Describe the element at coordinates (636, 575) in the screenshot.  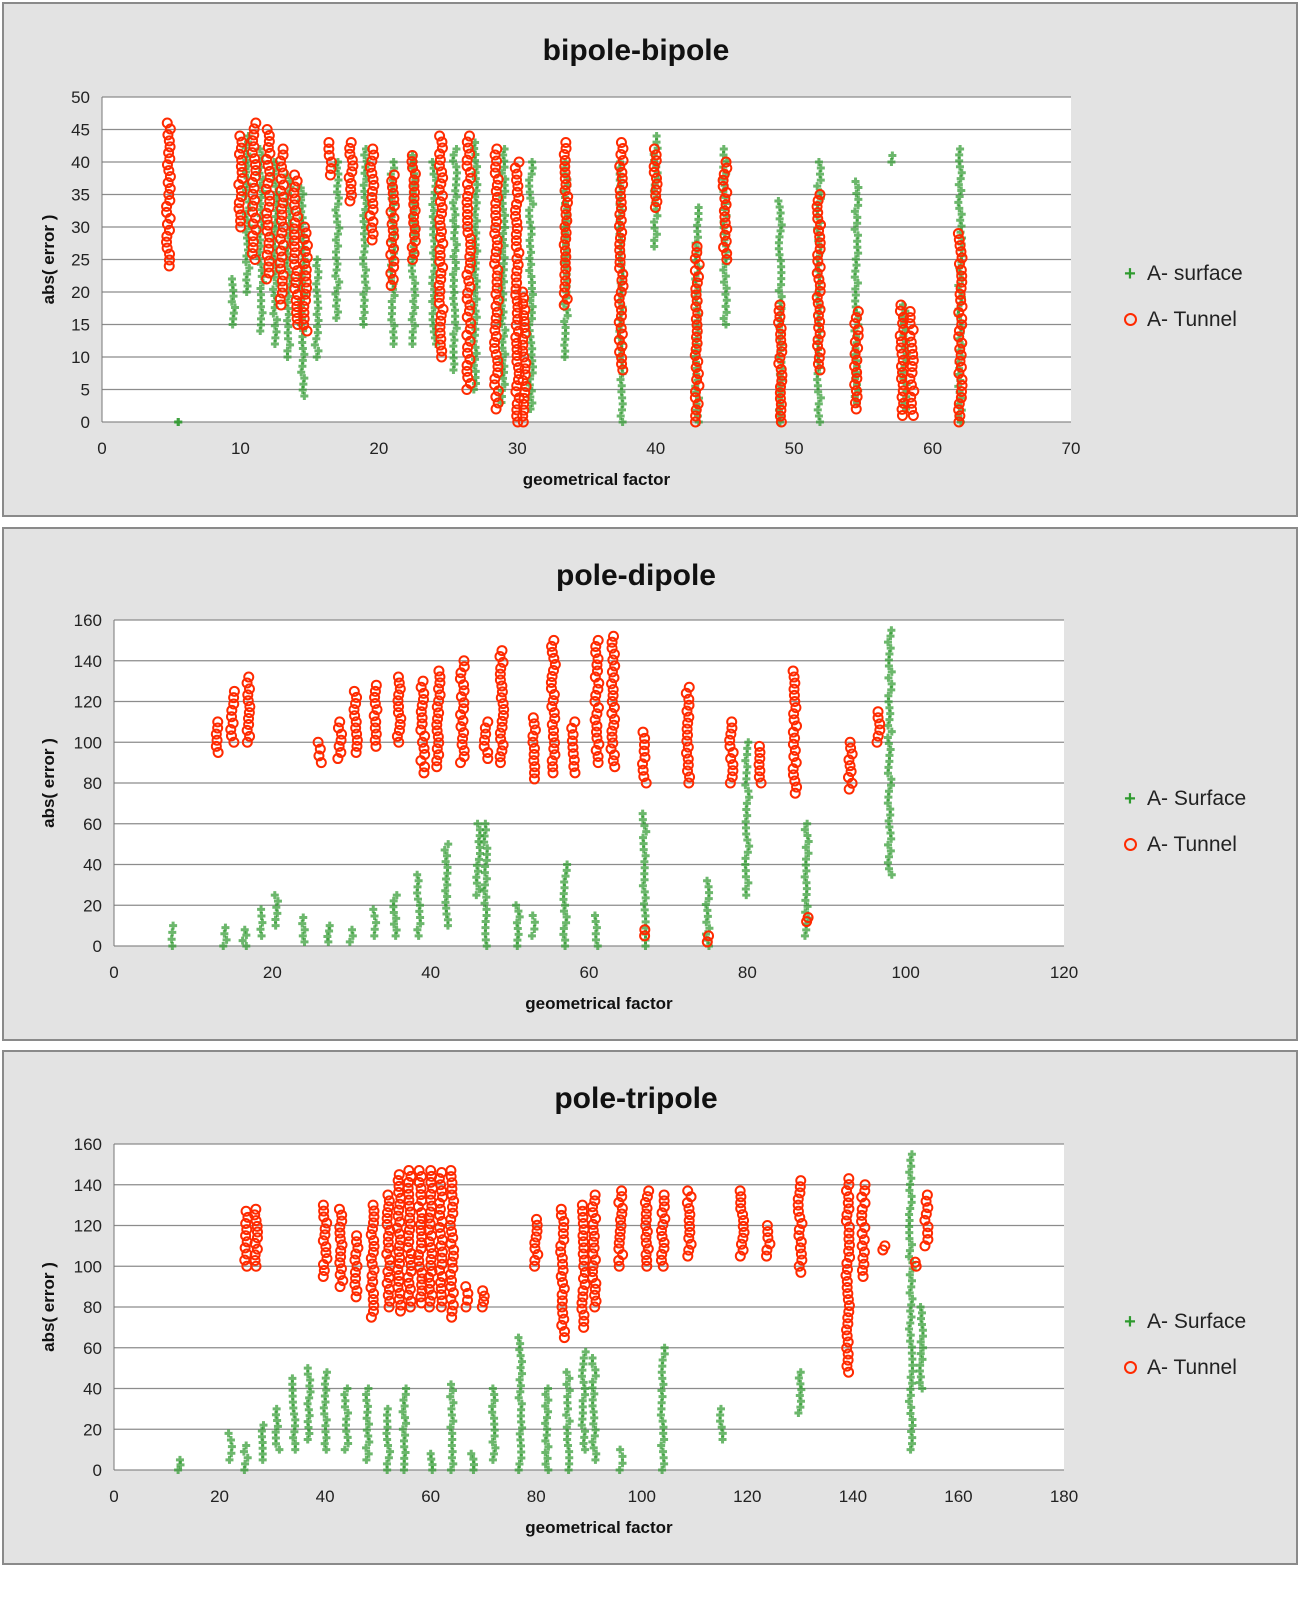
I see `chart-title: pole-dipole` at that location.